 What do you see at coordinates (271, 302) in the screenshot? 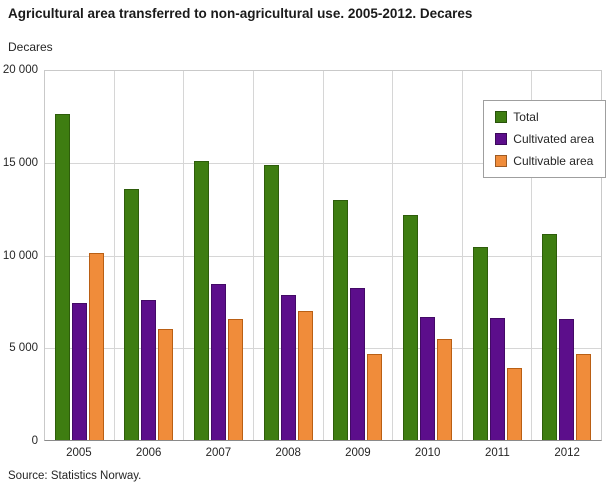
I see `bar-total-2008` at bounding box center [271, 302].